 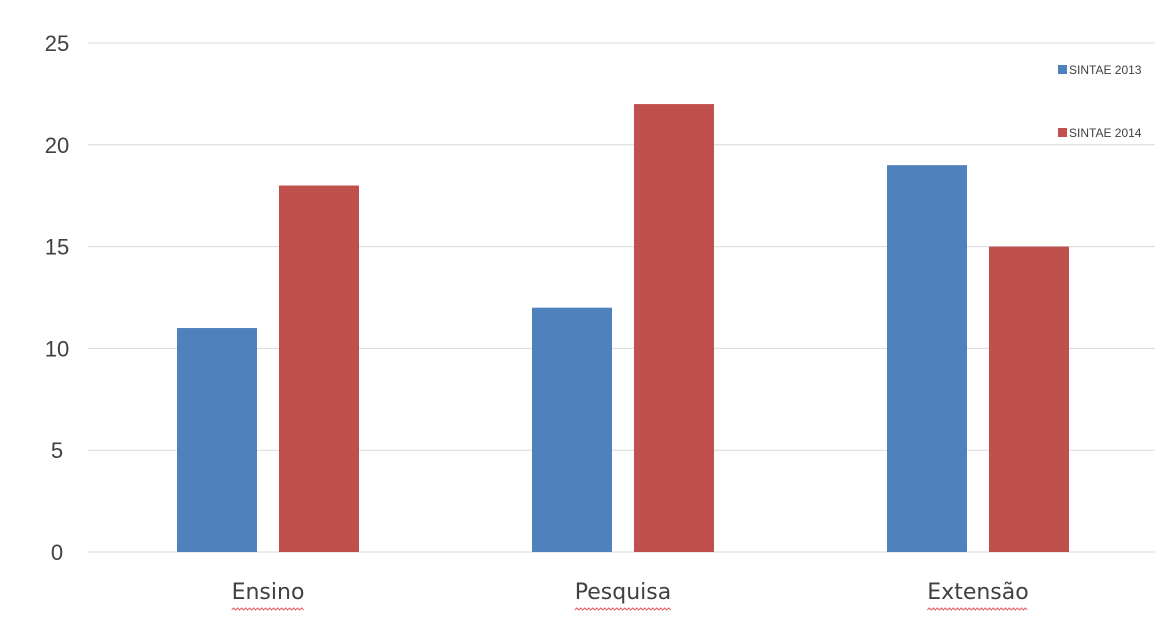 What do you see at coordinates (1105, 133) in the screenshot?
I see `legend-label: SINTAE 2014` at bounding box center [1105, 133].